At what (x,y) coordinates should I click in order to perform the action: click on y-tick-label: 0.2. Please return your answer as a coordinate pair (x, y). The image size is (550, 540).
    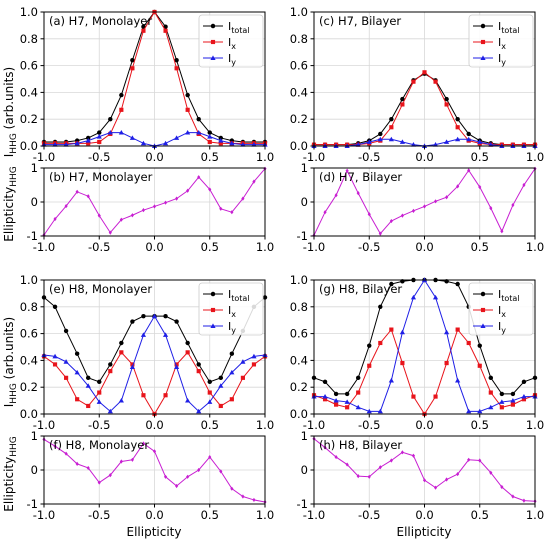
    Looking at the image, I should click on (29, 387).